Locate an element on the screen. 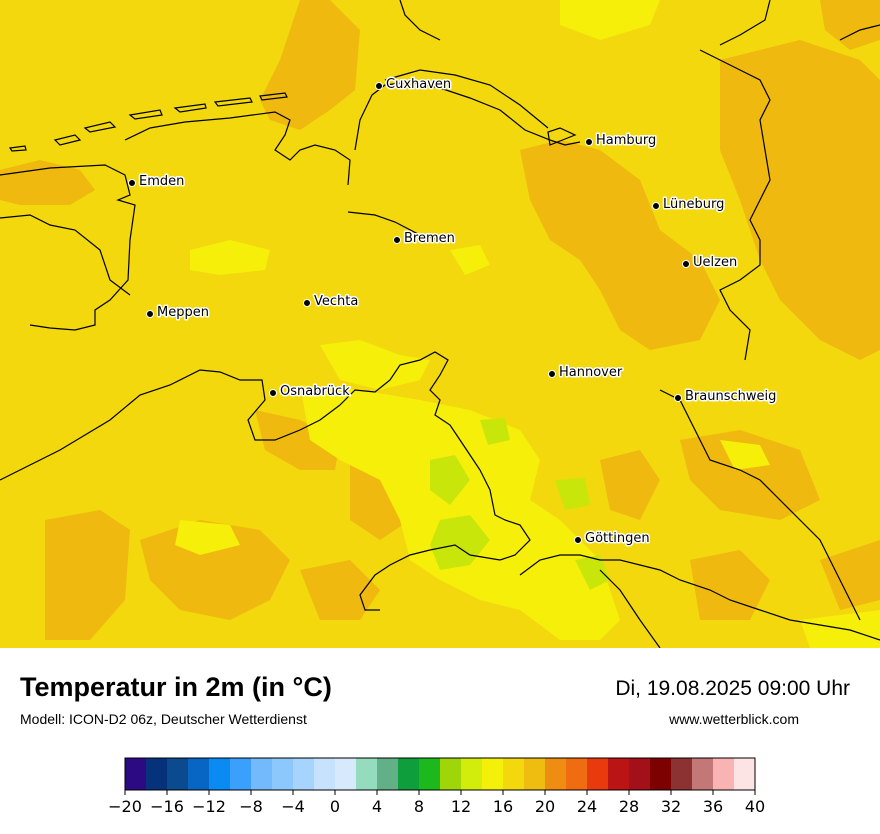  legend-frame is located at coordinates (440, 774).